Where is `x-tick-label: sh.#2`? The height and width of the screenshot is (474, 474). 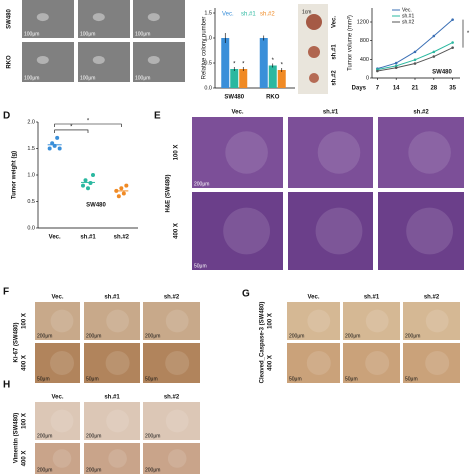 x-tick-label: sh.#2 is located at coordinates (122, 238).